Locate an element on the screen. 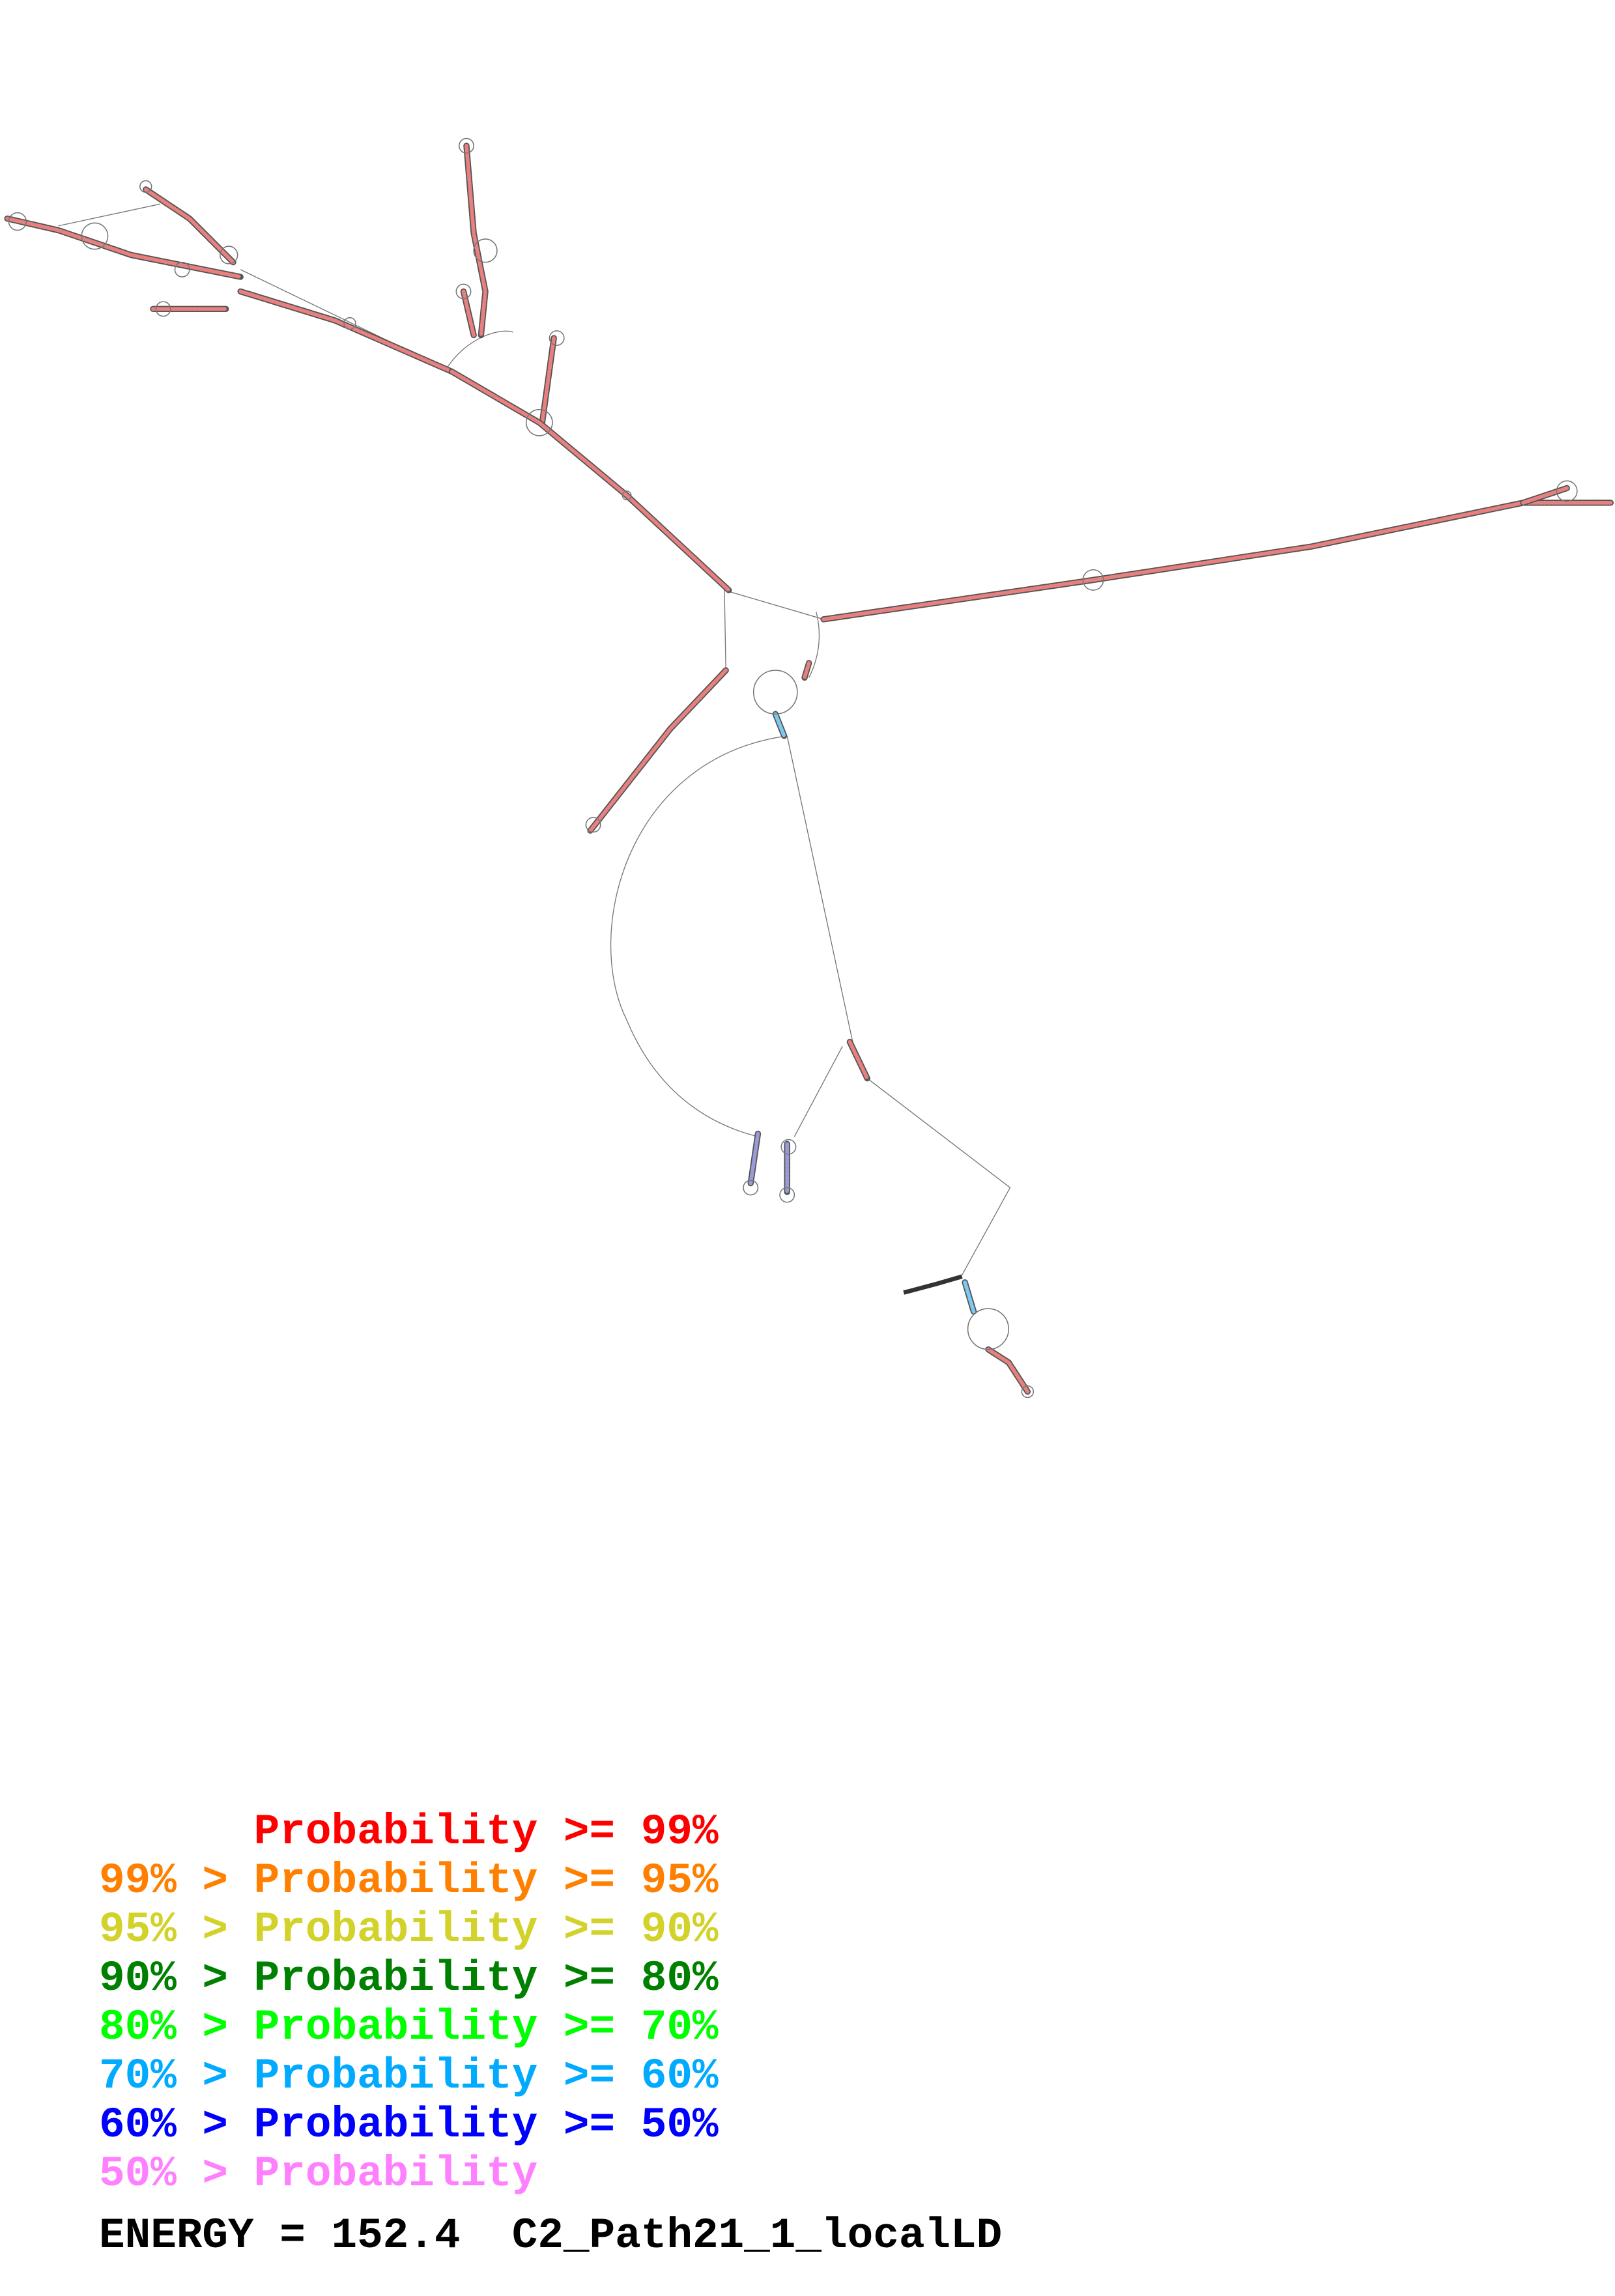 The width and height of the screenshot is (1615, 2296). legend-row-below-50: 50% > Probability is located at coordinates (318, 2173).